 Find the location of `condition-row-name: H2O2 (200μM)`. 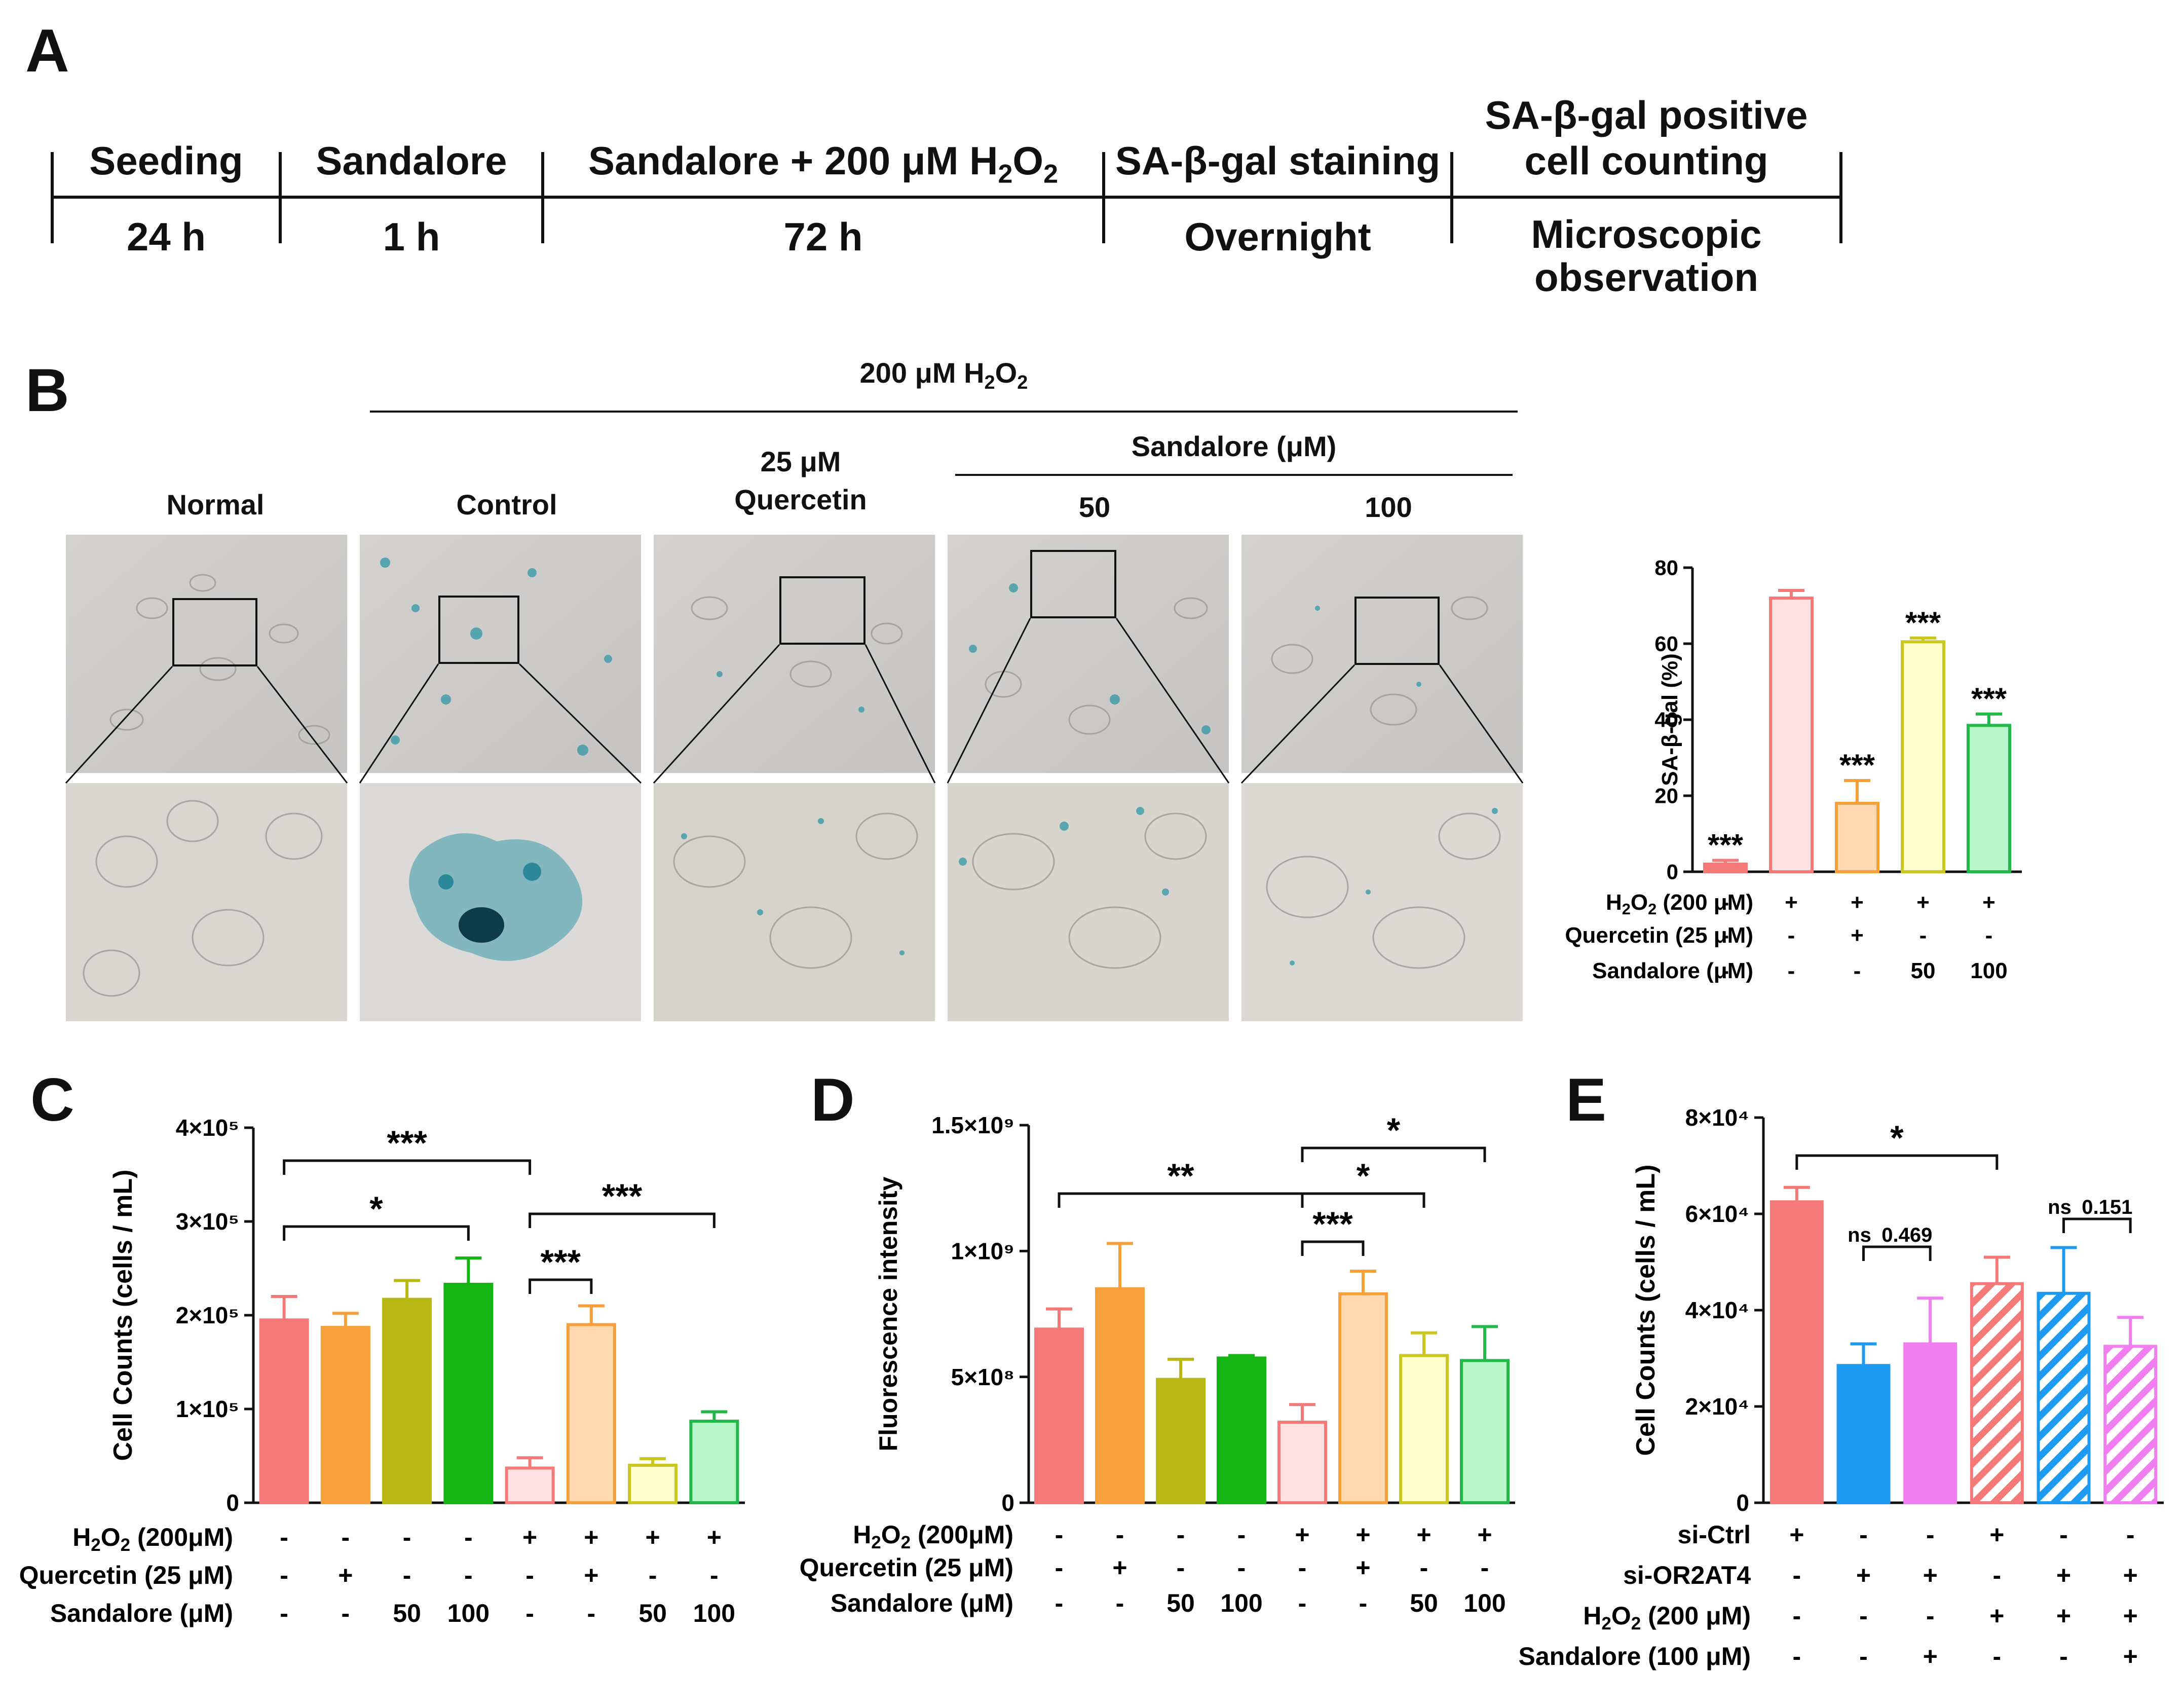

condition-row-name: H2O2 (200μM) is located at coordinates (933, 1536).